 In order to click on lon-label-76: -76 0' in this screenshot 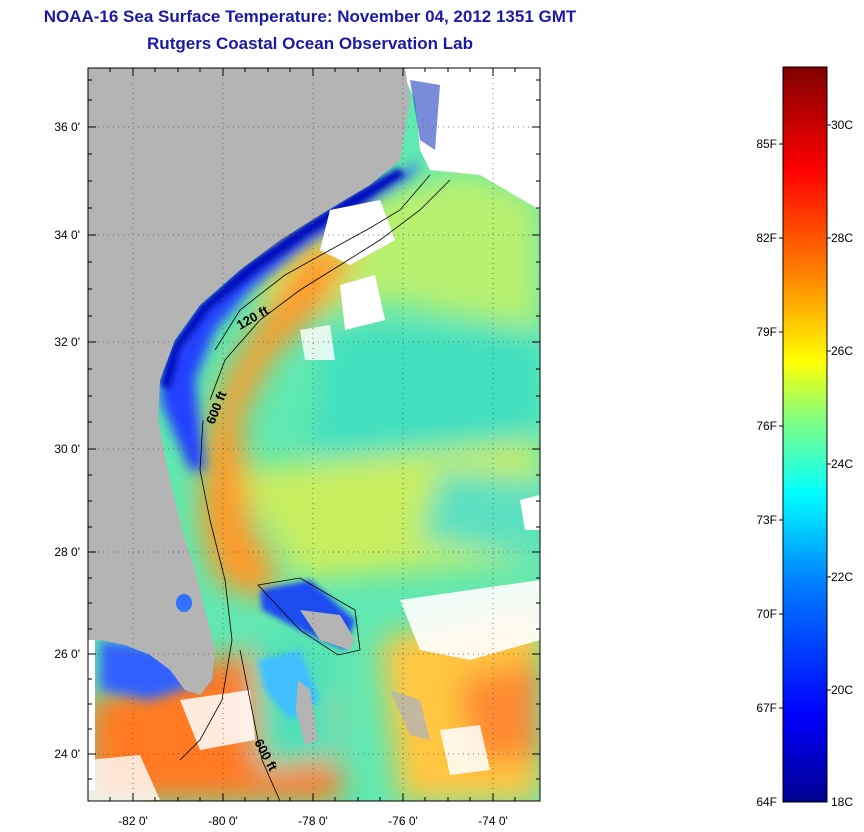, I will do `click(403, 821)`.